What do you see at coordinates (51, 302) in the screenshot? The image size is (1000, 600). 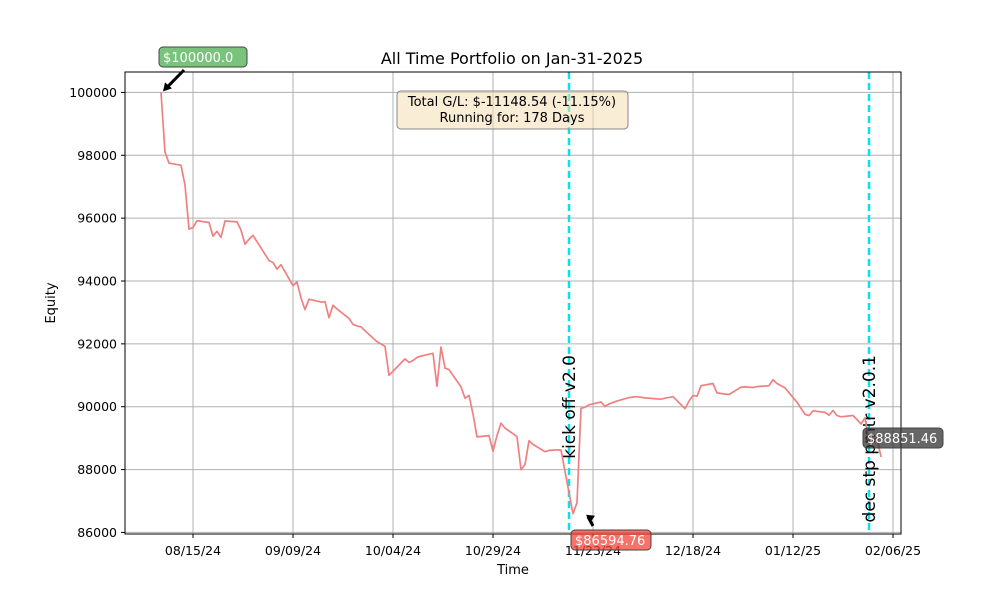 I see `y-axis-title: Equity` at bounding box center [51, 302].